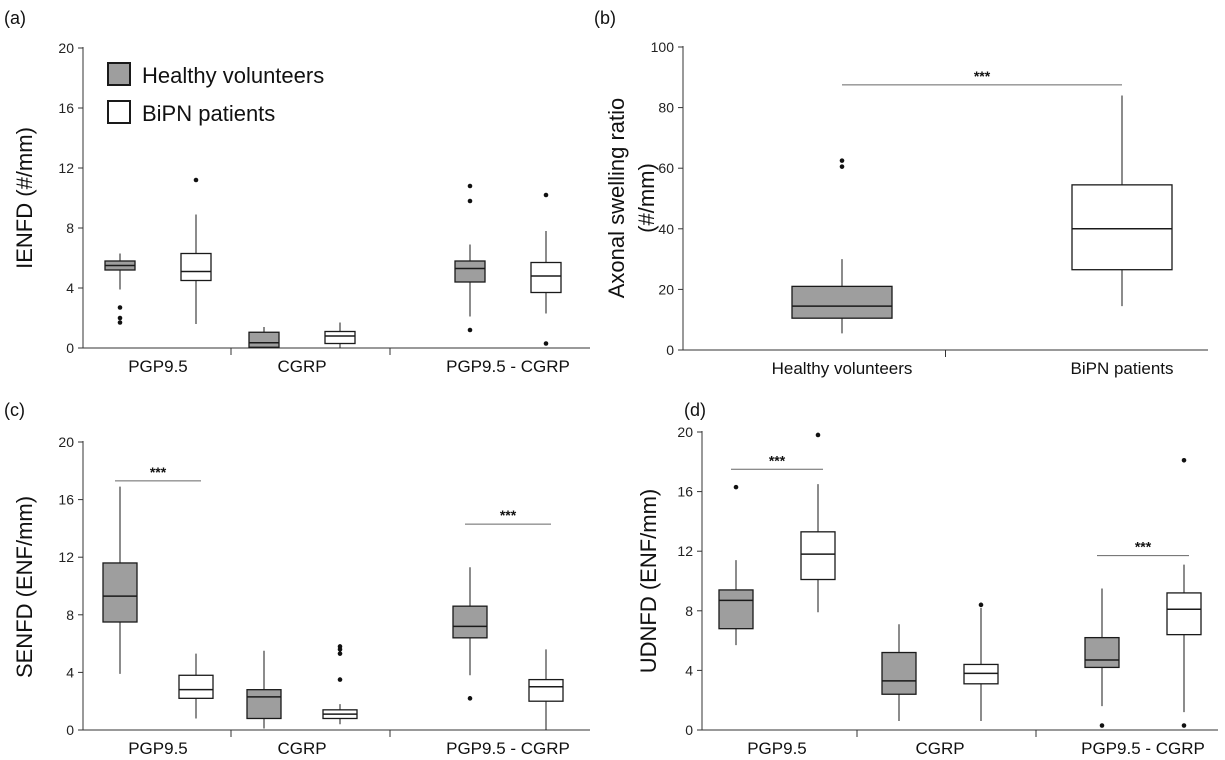 The width and height of the screenshot is (1225, 760). What do you see at coordinates (666, 108) in the screenshot?
I see `y-tick-label: 80` at bounding box center [666, 108].